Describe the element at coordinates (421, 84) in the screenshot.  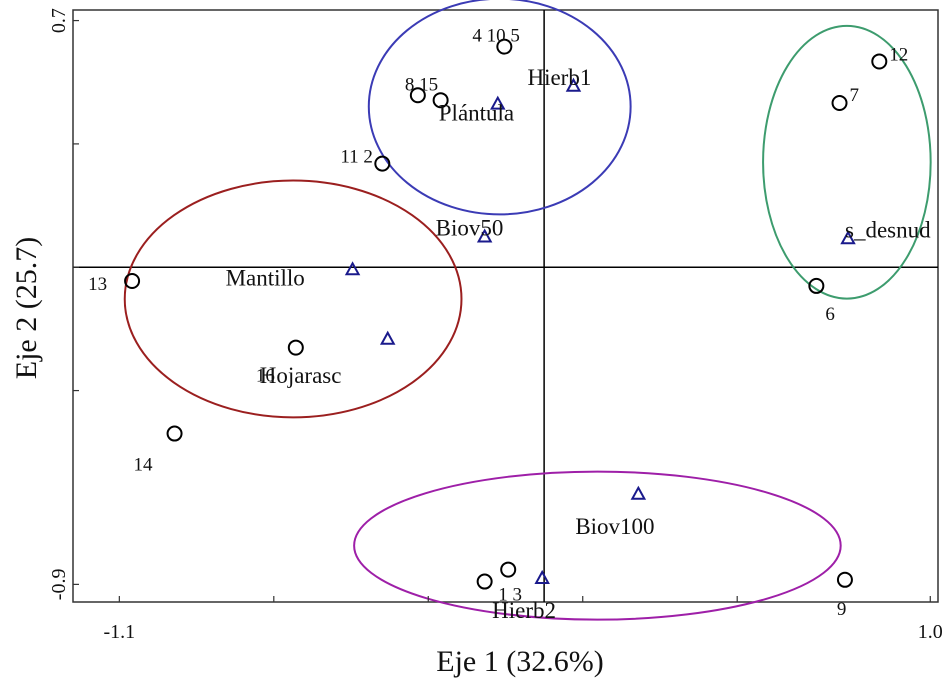
I see `sample-label: 8 15` at that location.